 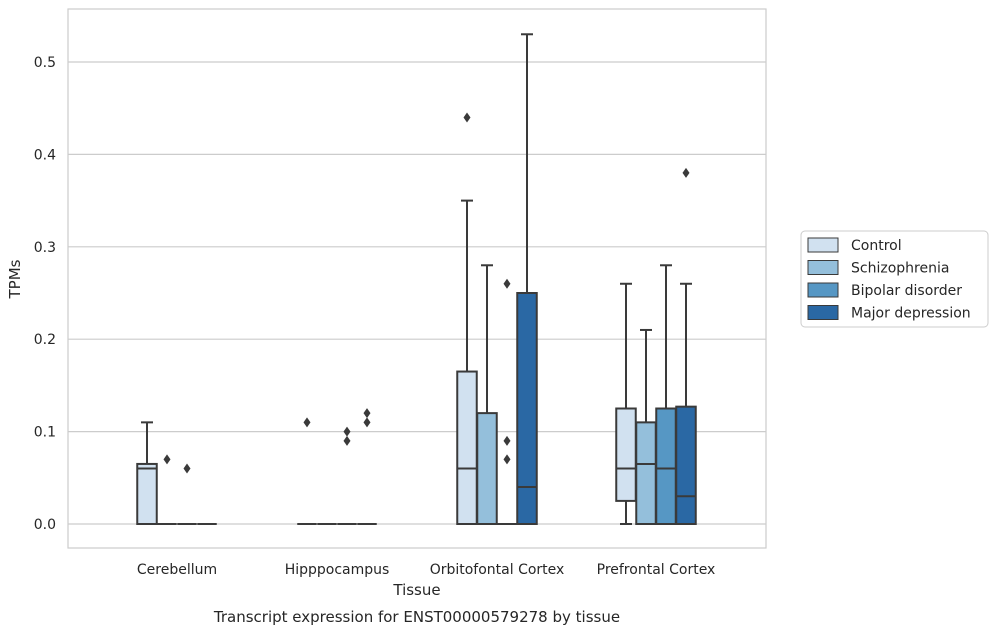 I want to click on legend-label: Bipolar disorder, so click(x=906, y=291).